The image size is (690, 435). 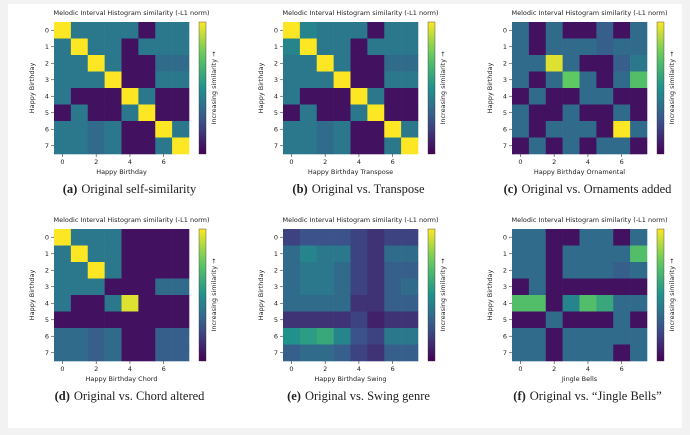 What do you see at coordinates (276, 30) in the screenshot?
I see `y-tick-label: 0` at bounding box center [276, 30].